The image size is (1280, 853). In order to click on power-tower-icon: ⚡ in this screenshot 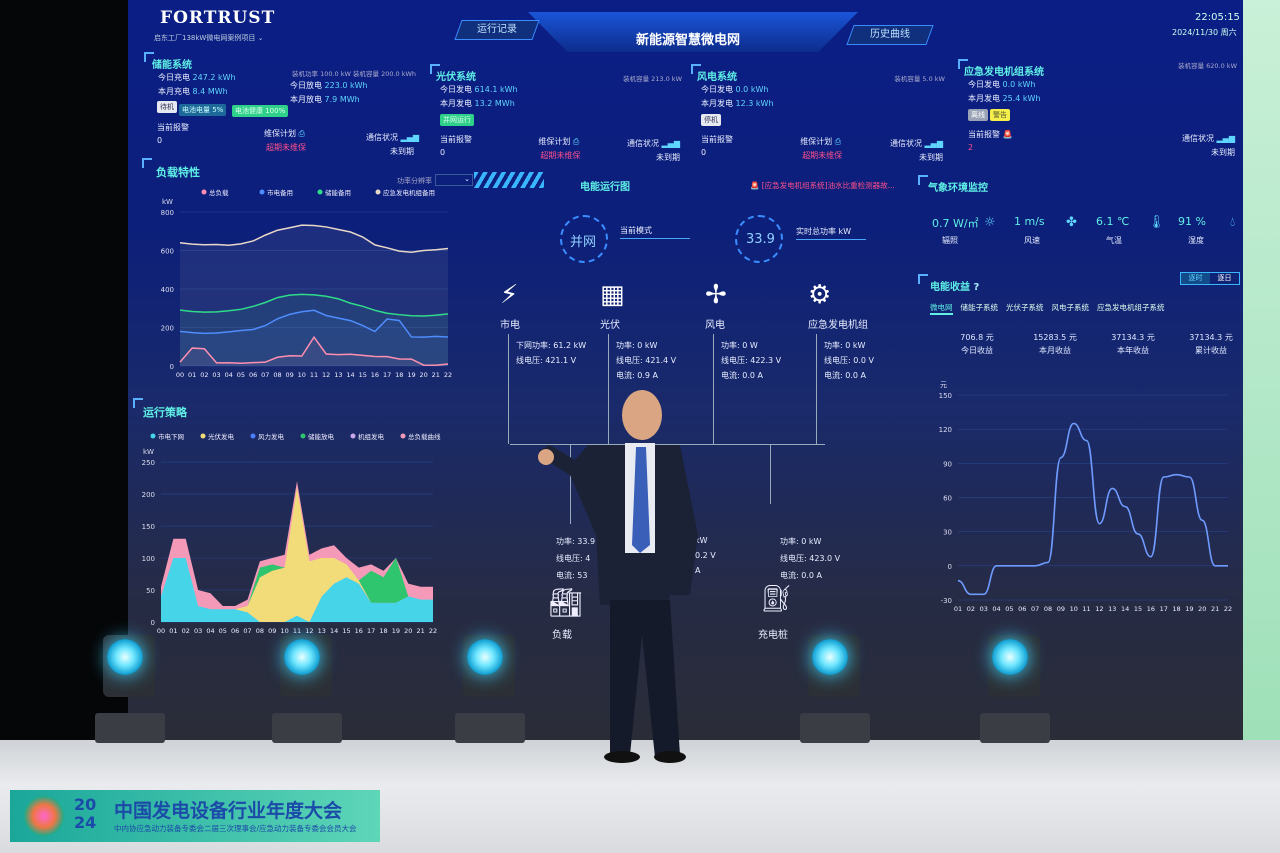, I will do `click(509, 295)`.